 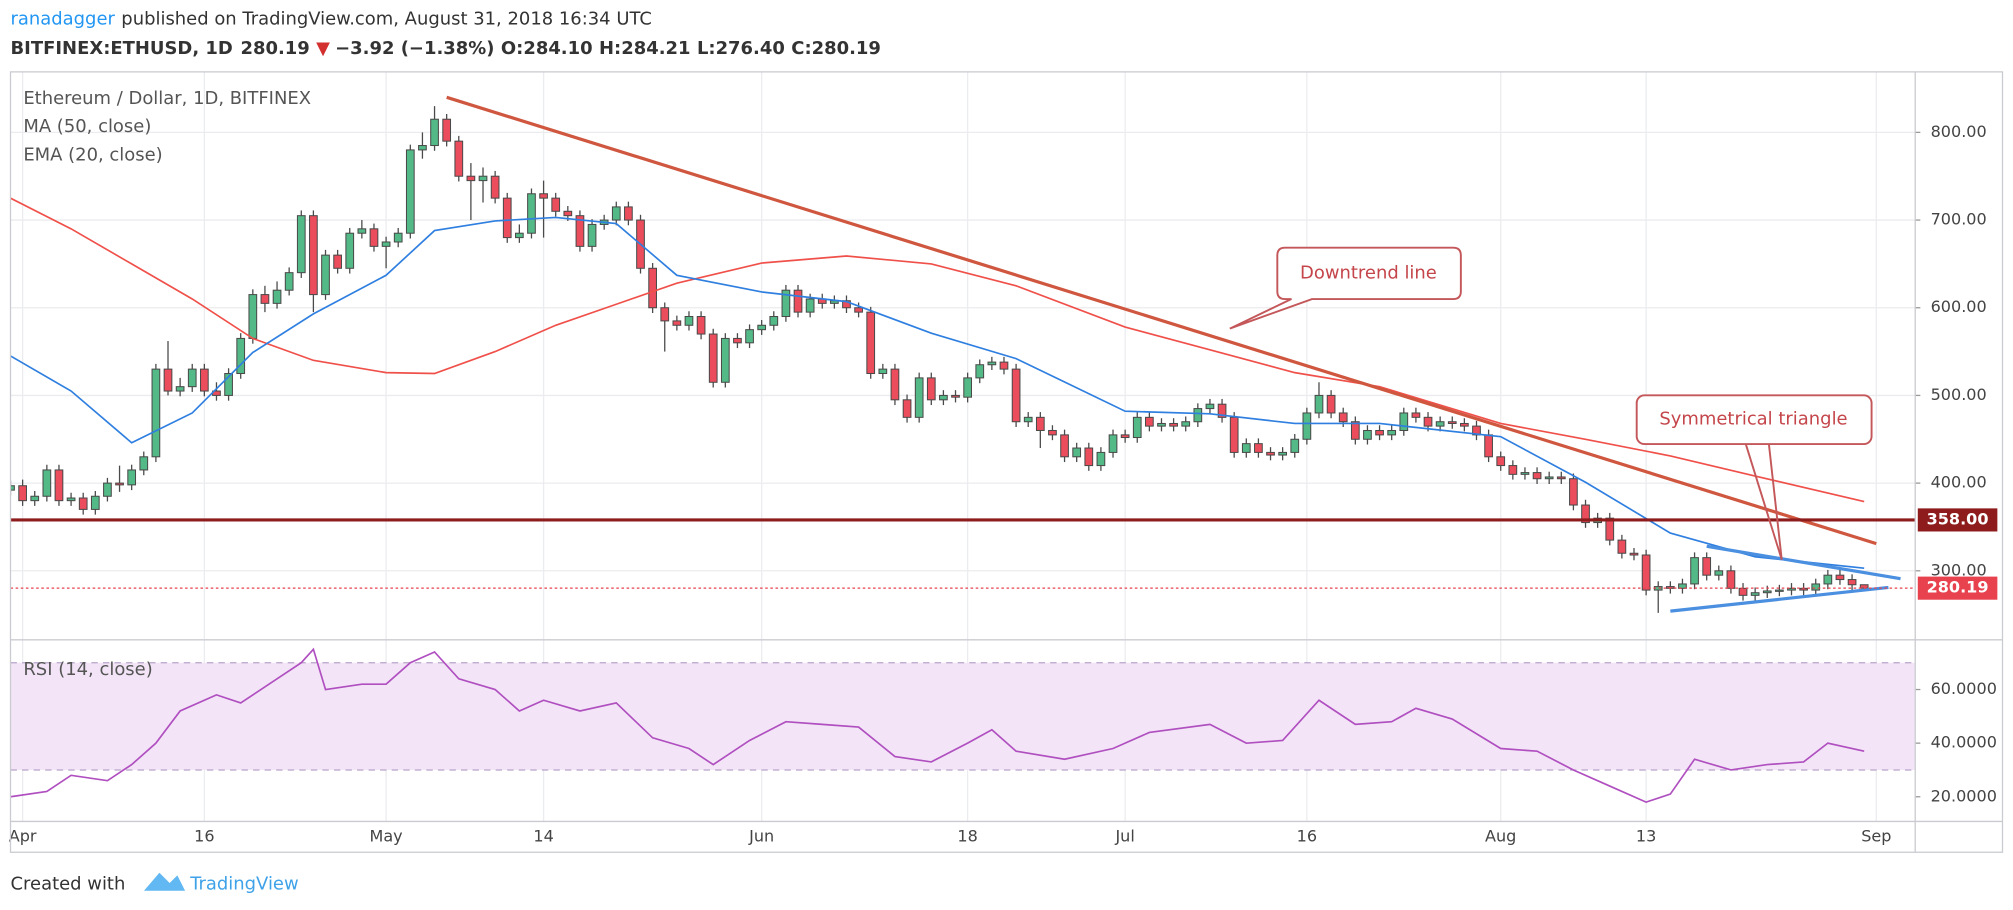 What do you see at coordinates (706, 48) in the screenshot?
I see `ohlc-label: L:` at bounding box center [706, 48].